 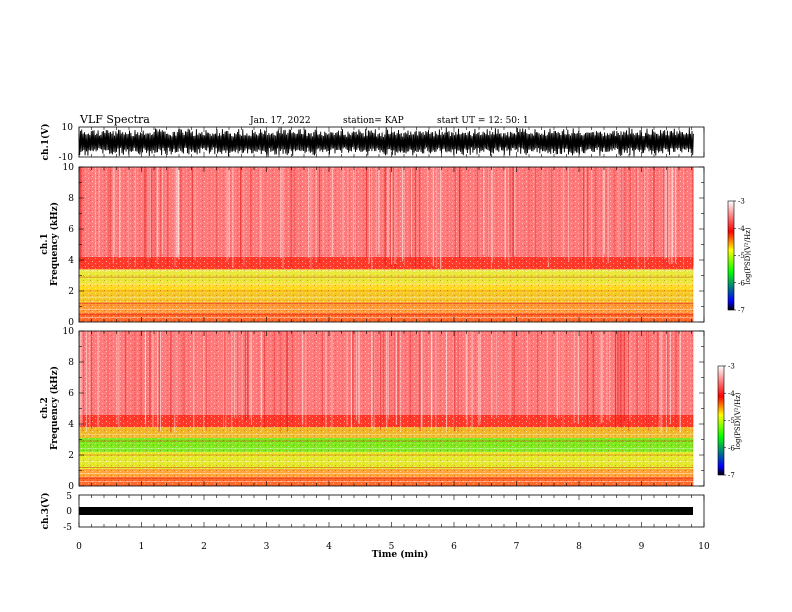 I want to click on ch1-waveform-line, so click(x=386, y=142).